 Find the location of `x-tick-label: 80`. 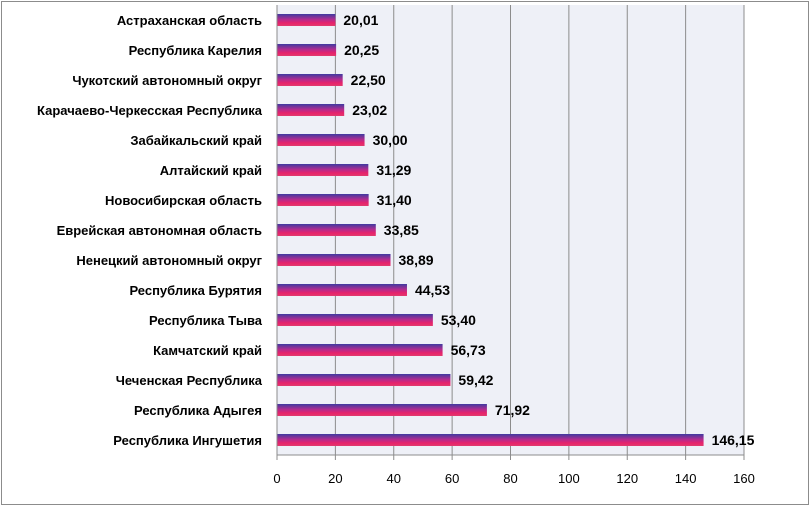

x-tick-label: 80 is located at coordinates (510, 478).